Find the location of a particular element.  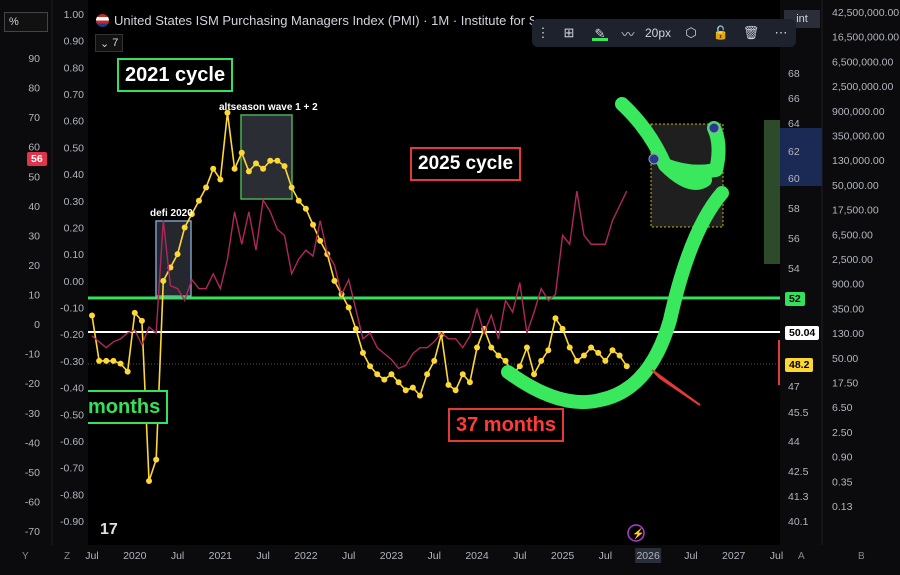

lightning-icon is located at coordinates (636, 533).